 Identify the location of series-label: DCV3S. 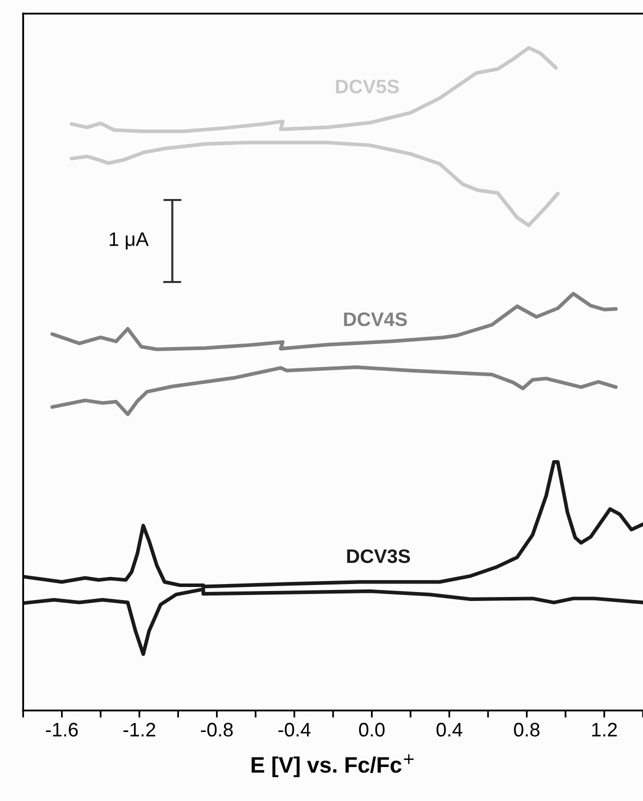
(378, 556).